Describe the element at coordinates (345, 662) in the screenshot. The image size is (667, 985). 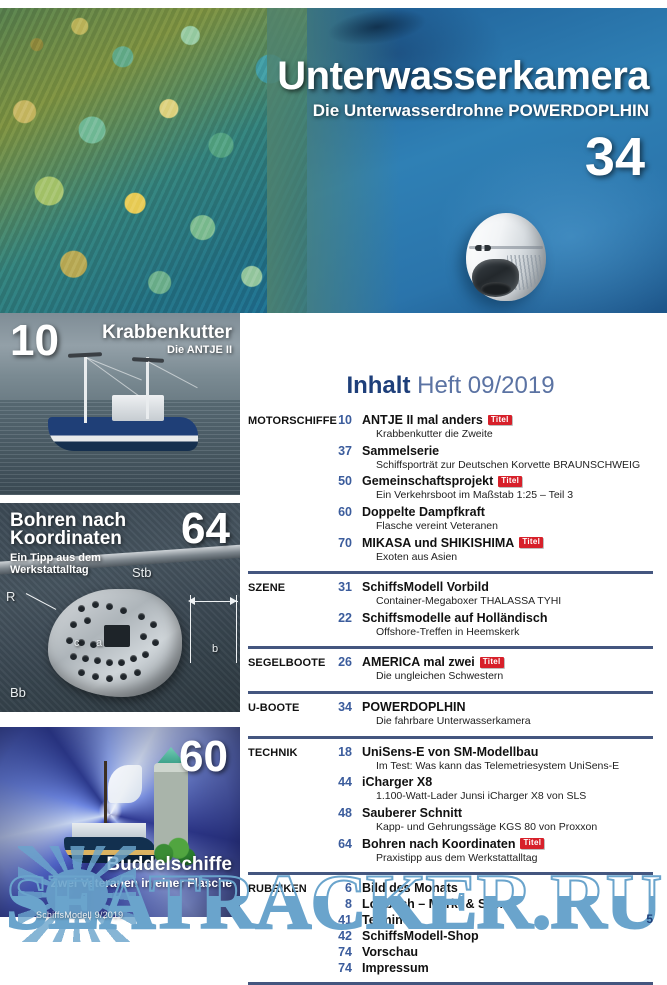
I see `toc-entry-page: 26` at that location.